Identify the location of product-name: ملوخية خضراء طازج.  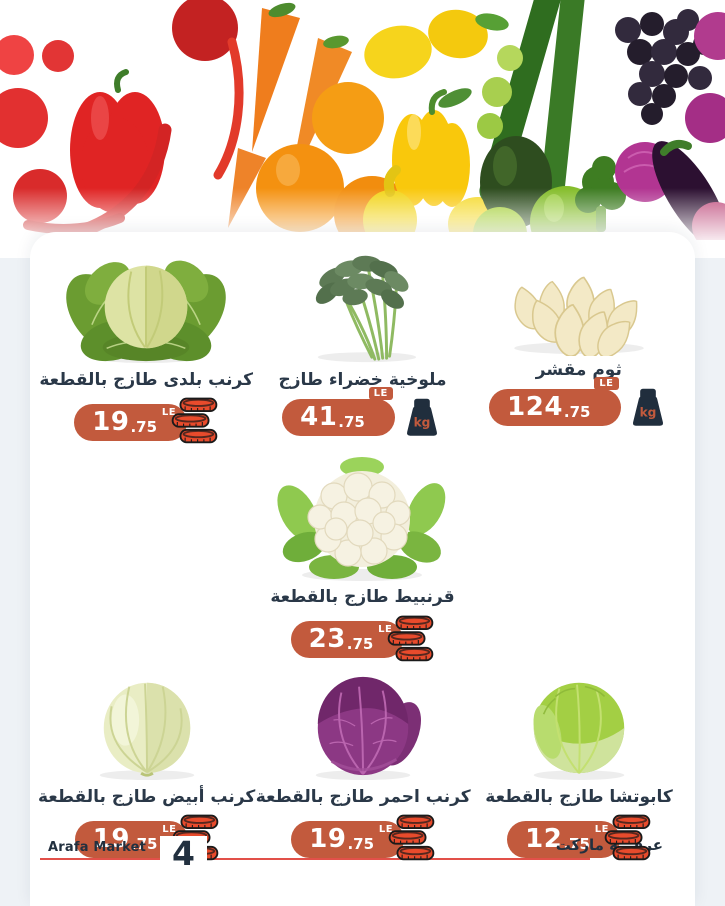
(362, 380).